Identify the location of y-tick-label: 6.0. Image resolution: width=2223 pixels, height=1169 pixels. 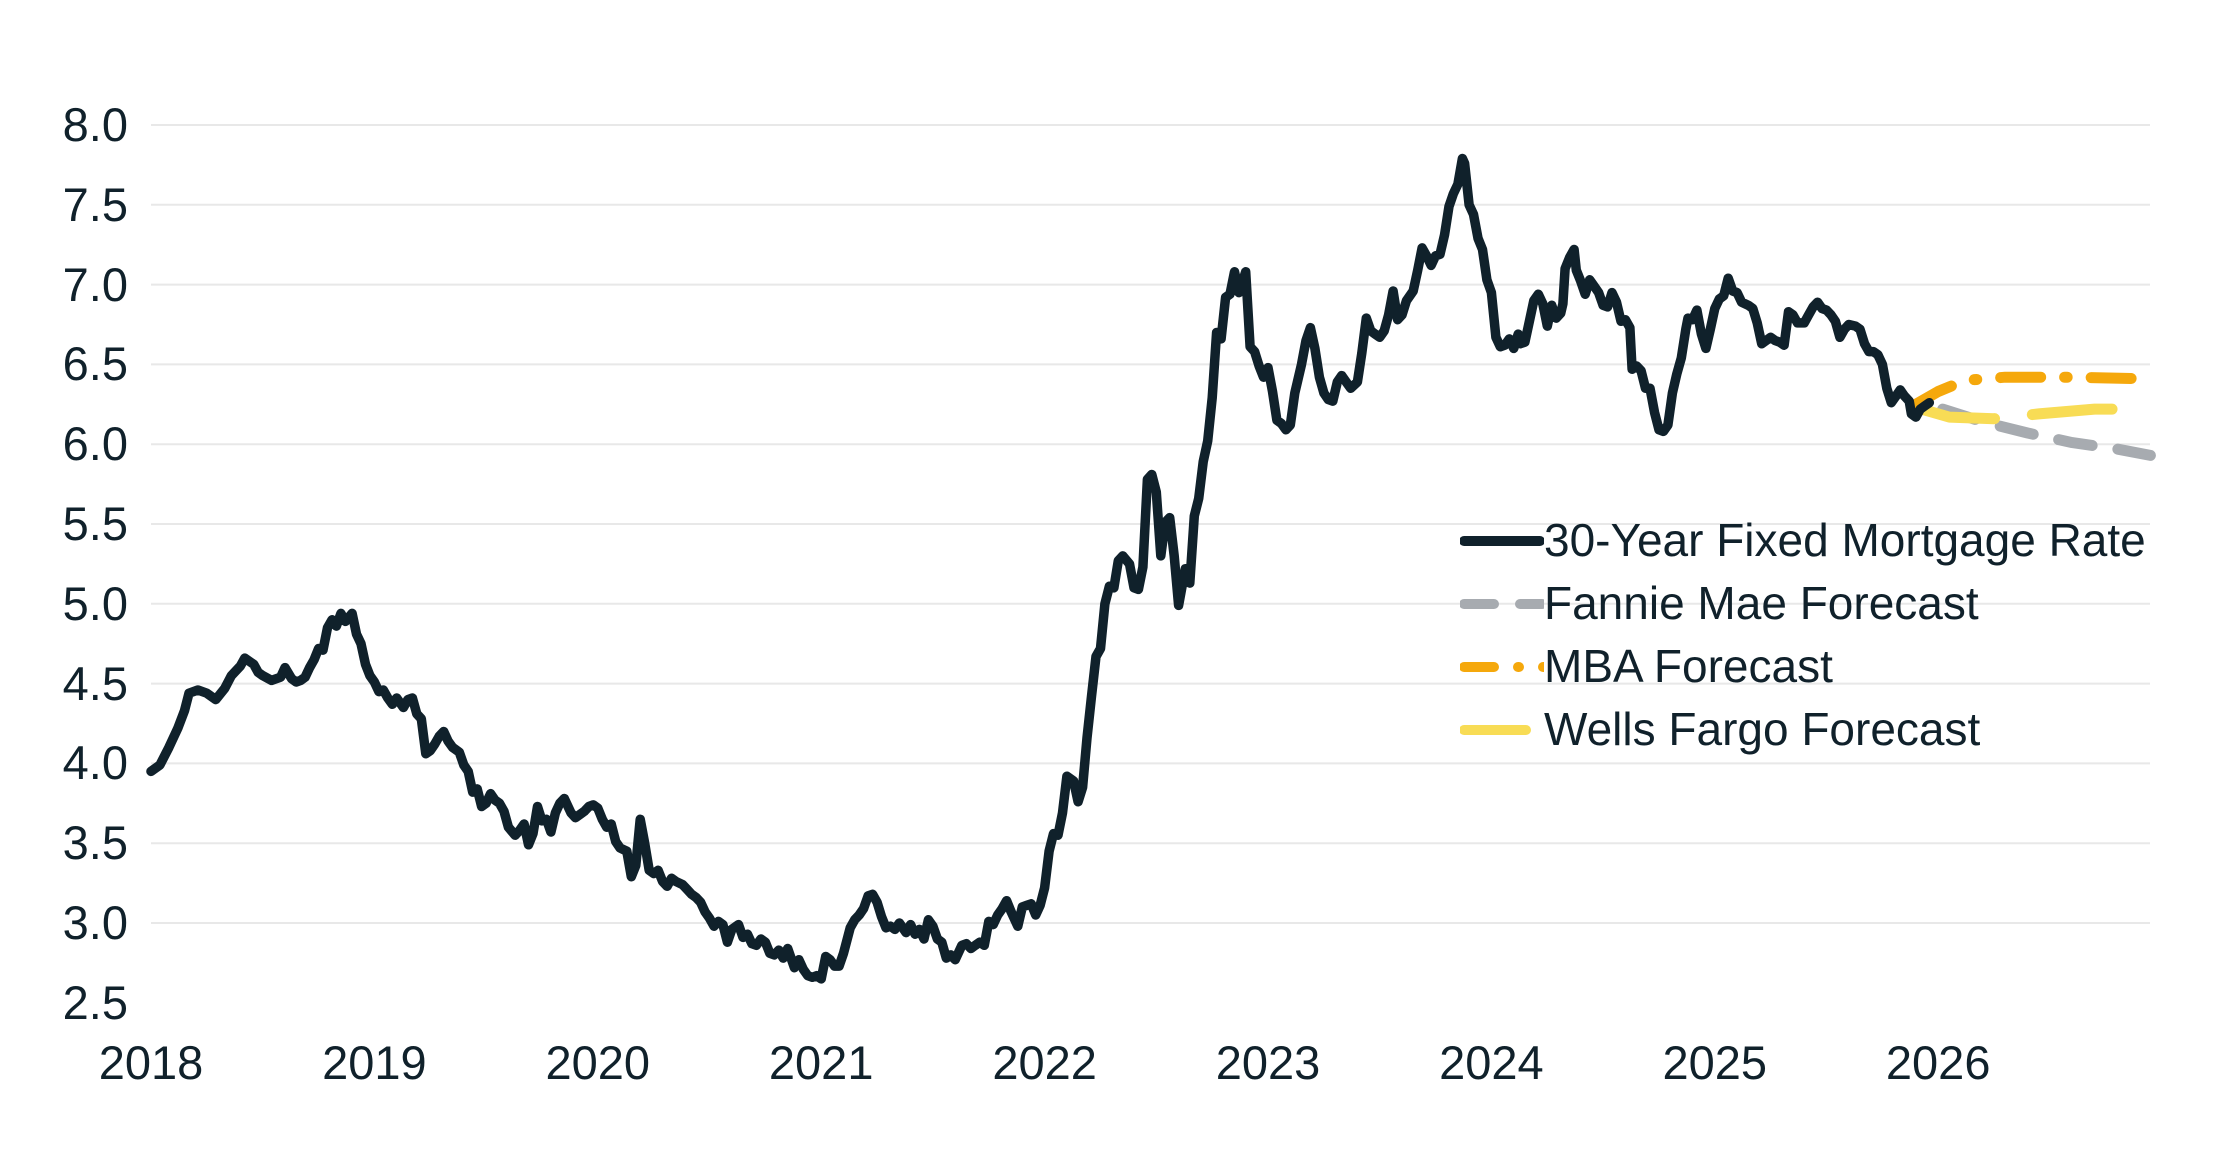
(95, 444).